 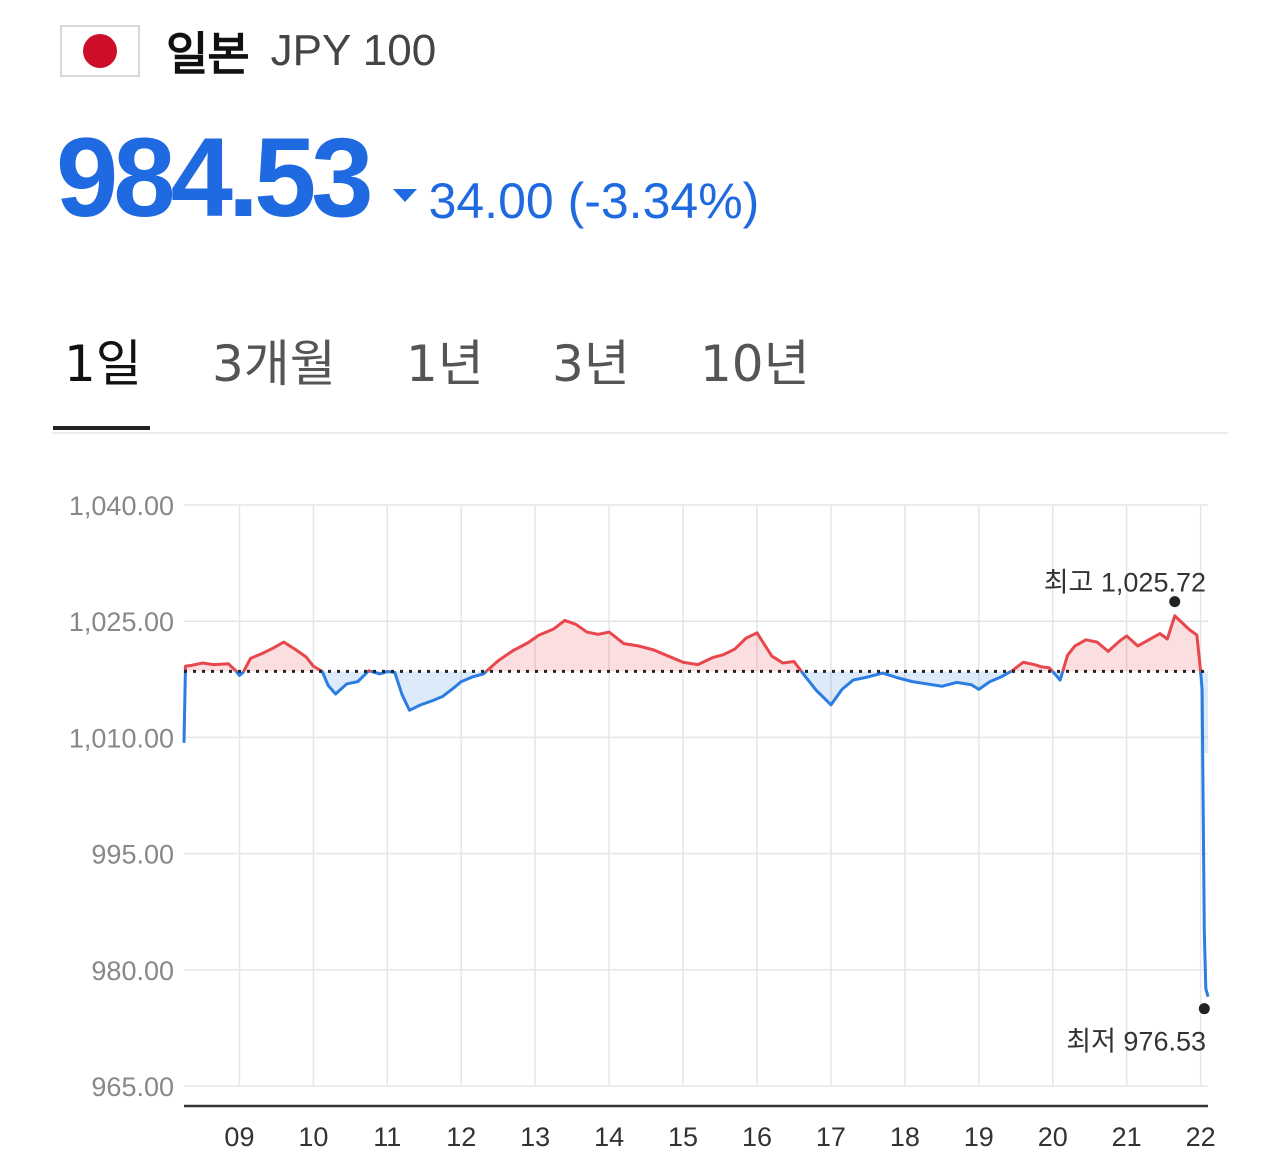 I want to click on x-tick-label: 15, so click(x=683, y=1137).